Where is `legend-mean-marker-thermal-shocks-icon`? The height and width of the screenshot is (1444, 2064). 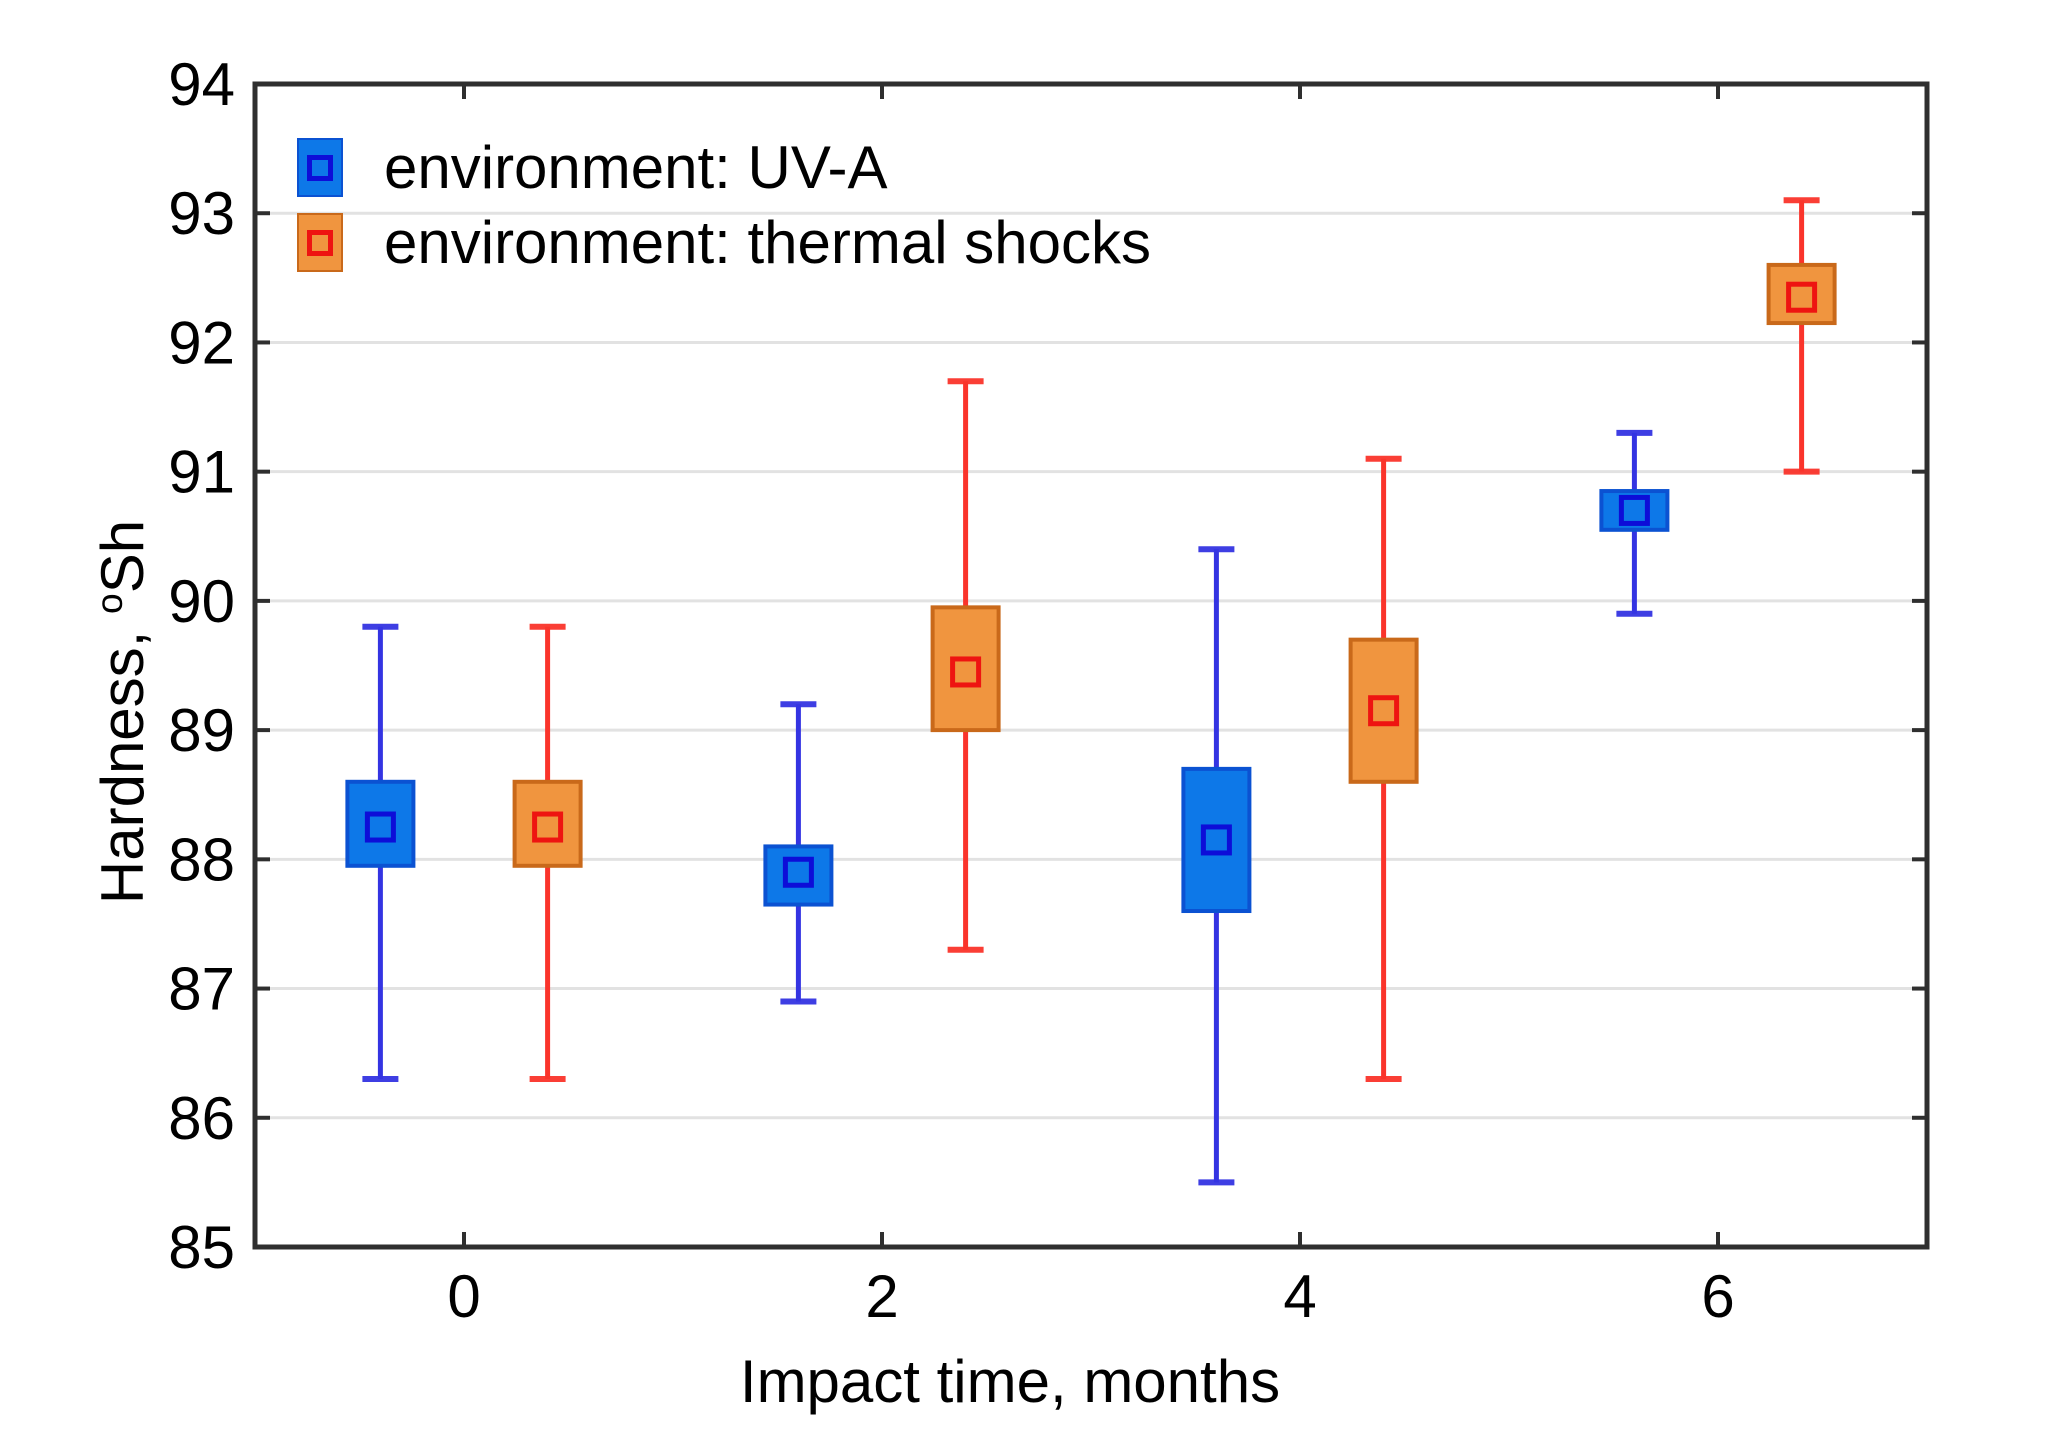
legend-mean-marker-thermal-shocks-icon is located at coordinates (320, 242).